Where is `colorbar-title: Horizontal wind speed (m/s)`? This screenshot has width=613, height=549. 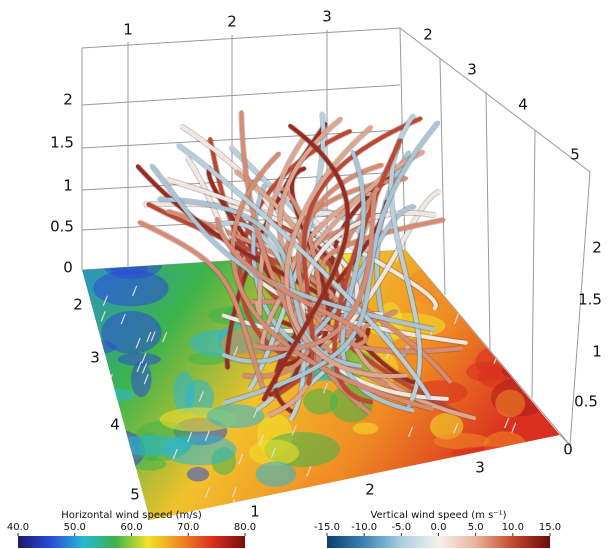 colorbar-title: Horizontal wind speed (m/s) is located at coordinates (131, 515).